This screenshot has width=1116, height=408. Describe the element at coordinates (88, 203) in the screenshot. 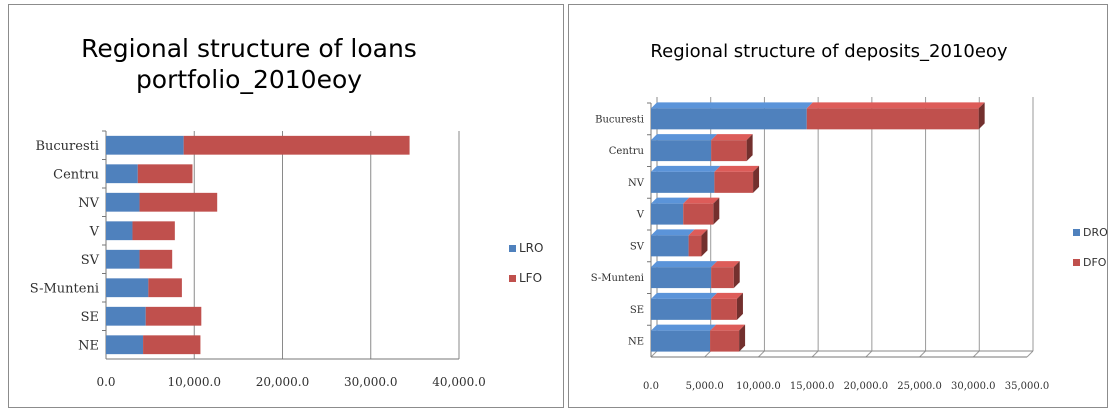

I see `category-label: NV` at that location.